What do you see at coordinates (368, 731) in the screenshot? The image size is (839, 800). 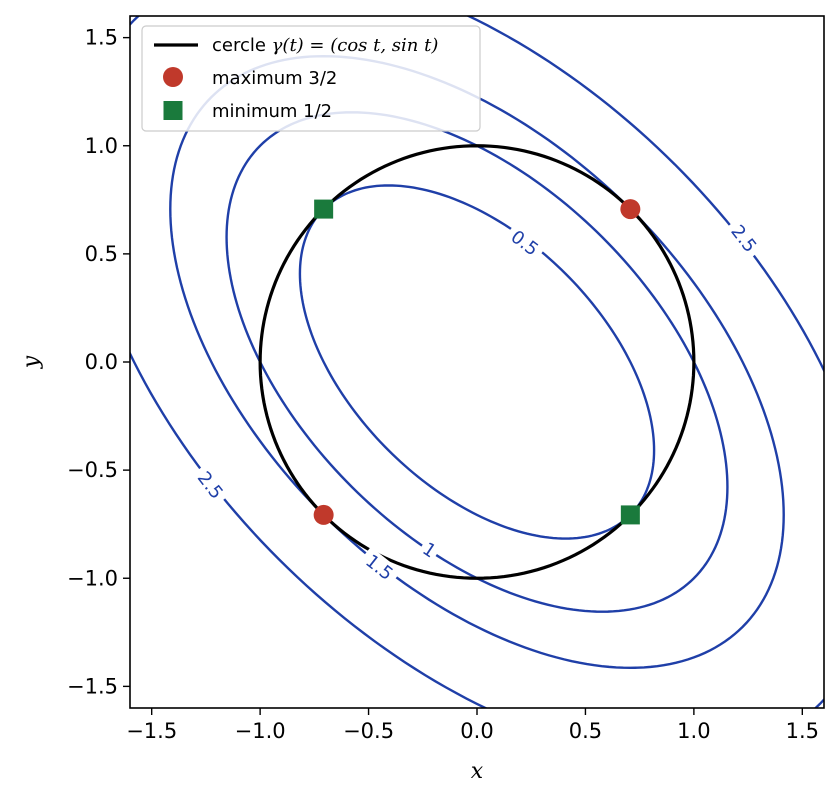 I see `x-tick-label: −0.5` at bounding box center [368, 731].